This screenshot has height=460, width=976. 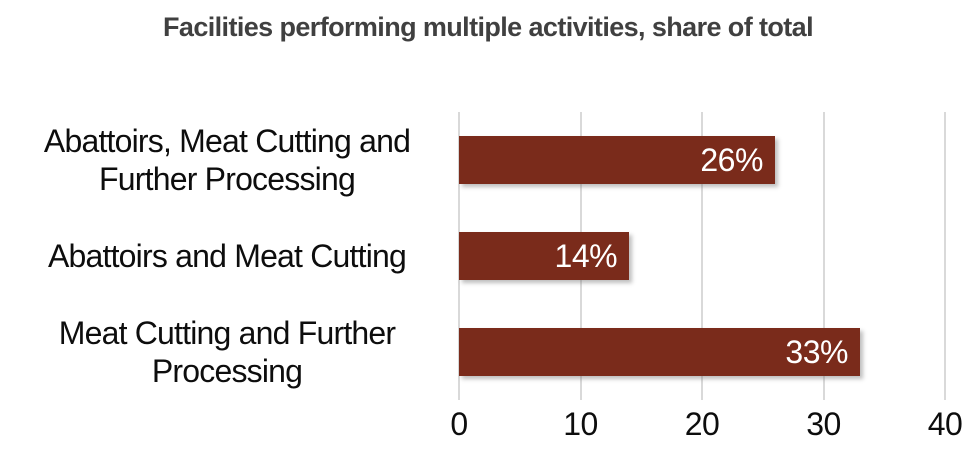 What do you see at coordinates (227, 256) in the screenshot?
I see `category-label-1: Abattoirs and Meat Cutting` at bounding box center [227, 256].